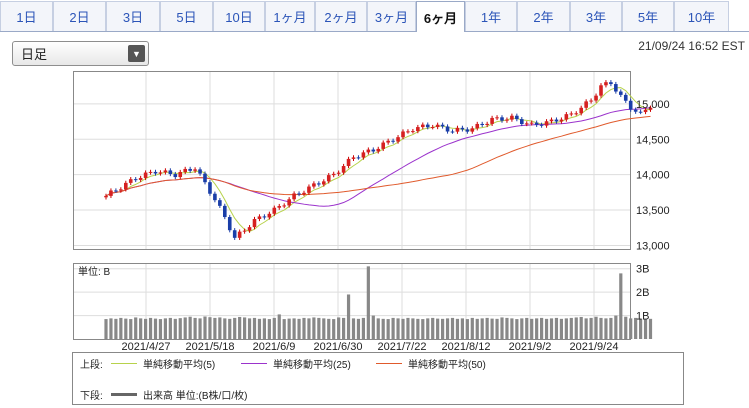 This screenshot has height=408, width=749. What do you see at coordinates (648, 16) in the screenshot?
I see `tab-12: 5年` at bounding box center [648, 16].